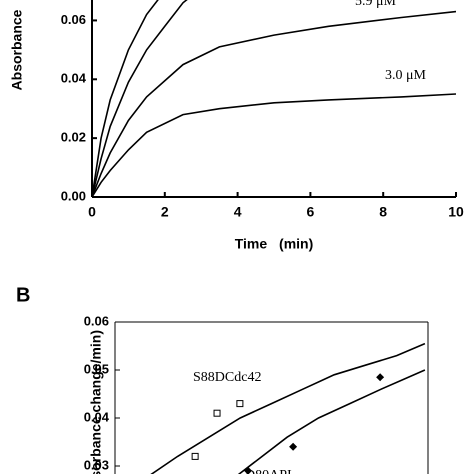 The image size is (474, 474). Describe the element at coordinates (311, 212) in the screenshot. I see `x-tick-label: 6` at that location.